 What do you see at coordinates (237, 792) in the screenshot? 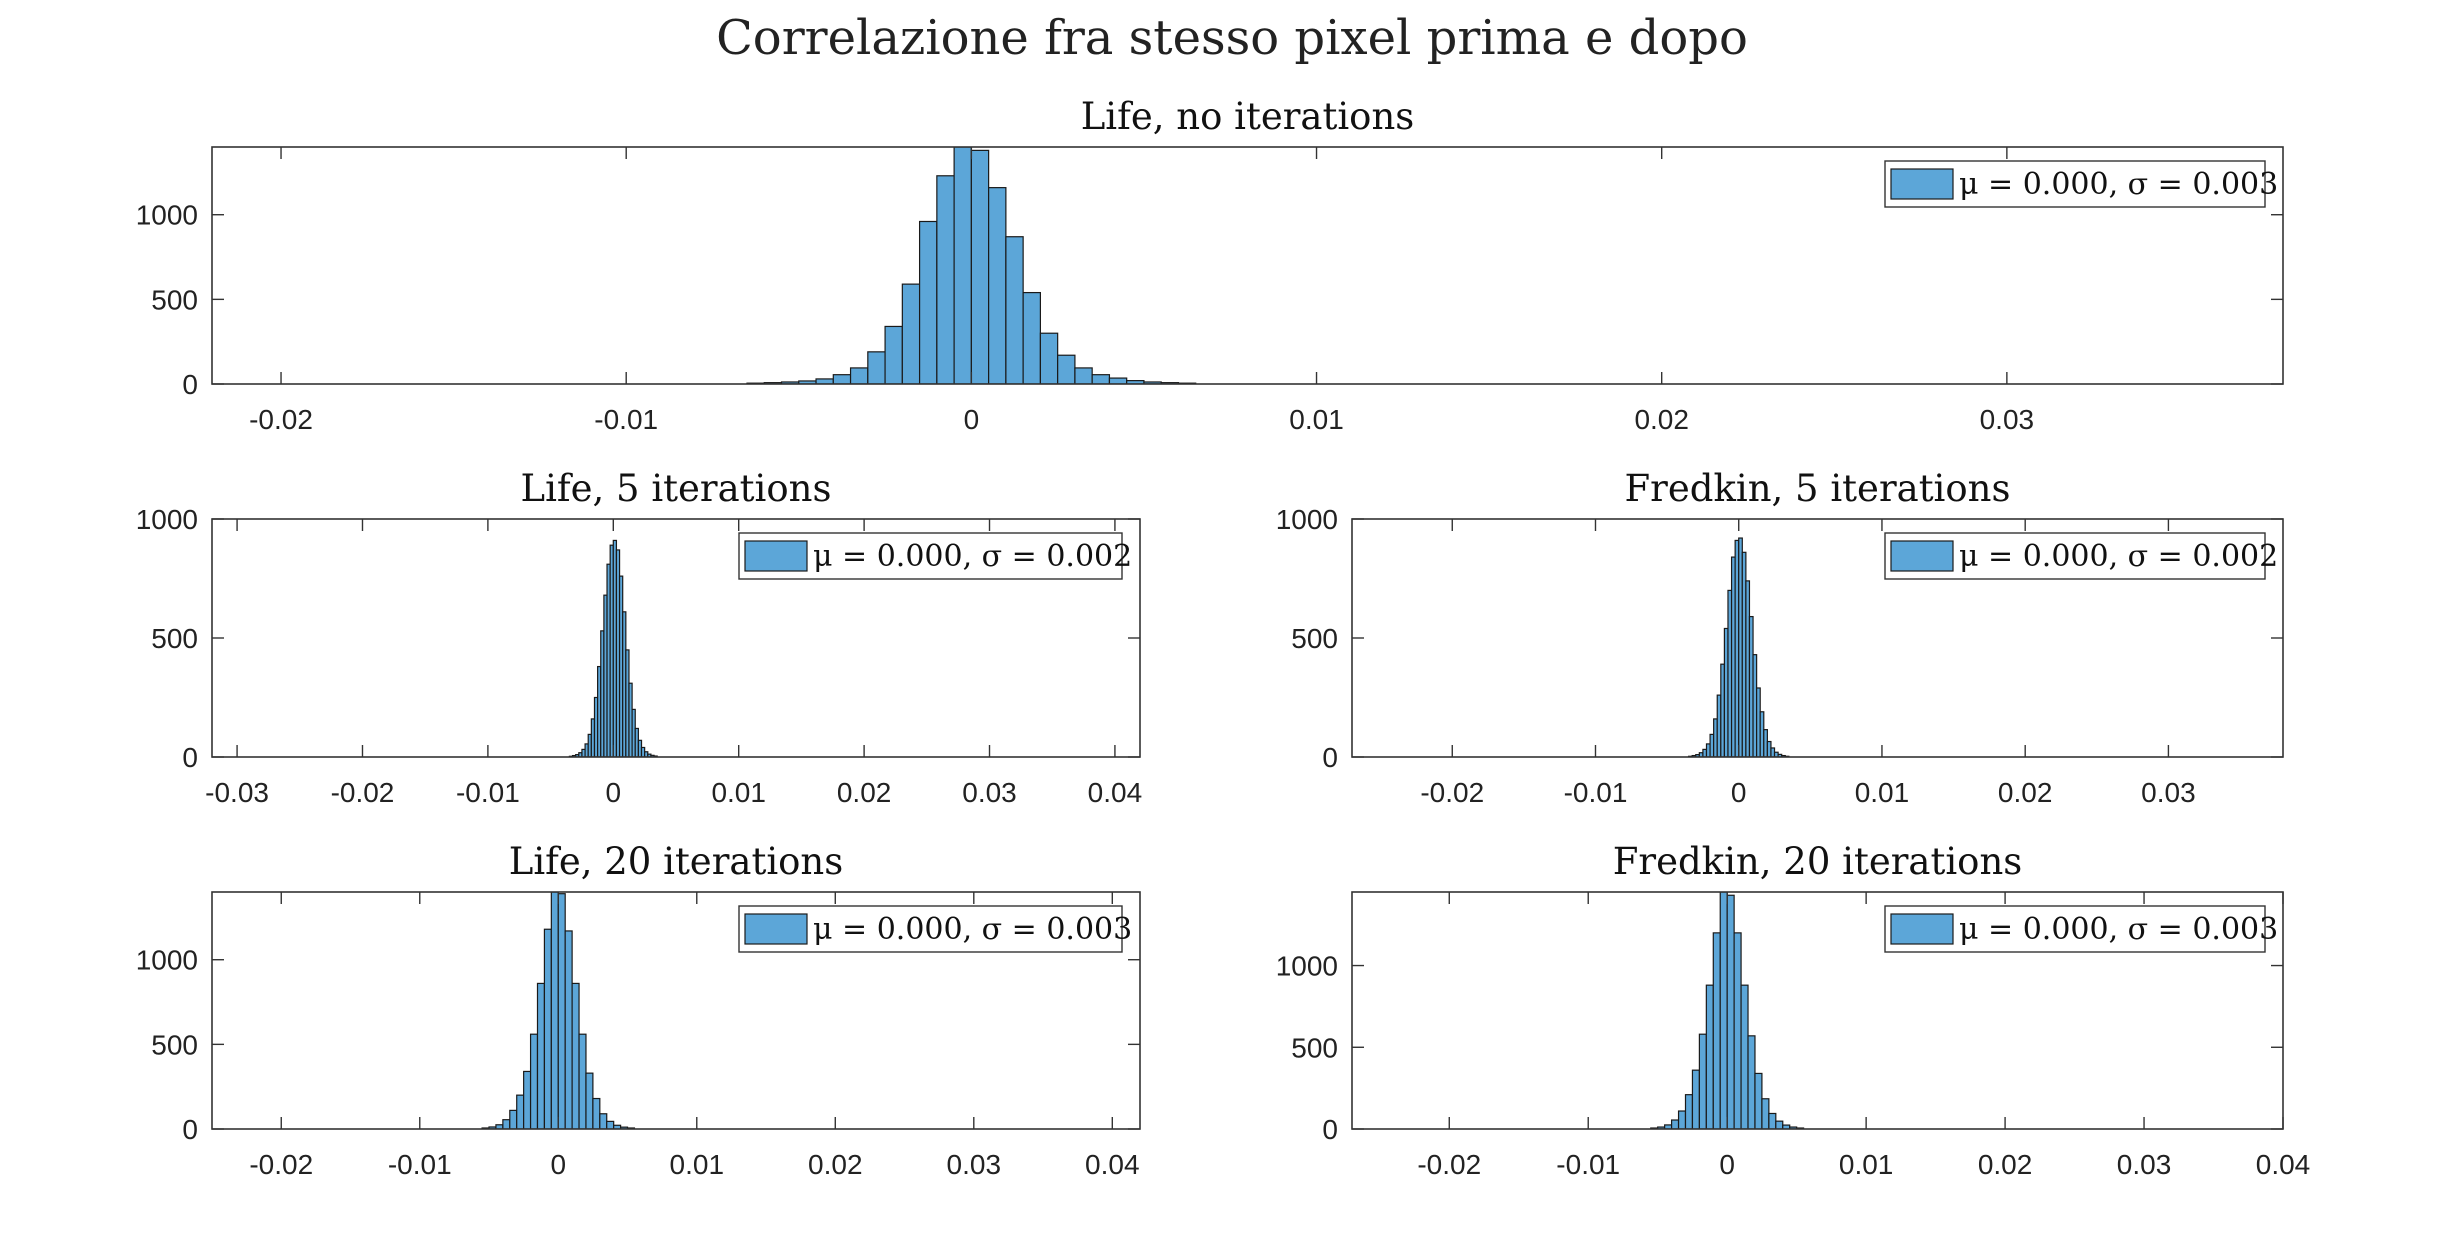
I see `x-tick-label: -0.03` at bounding box center [237, 792].